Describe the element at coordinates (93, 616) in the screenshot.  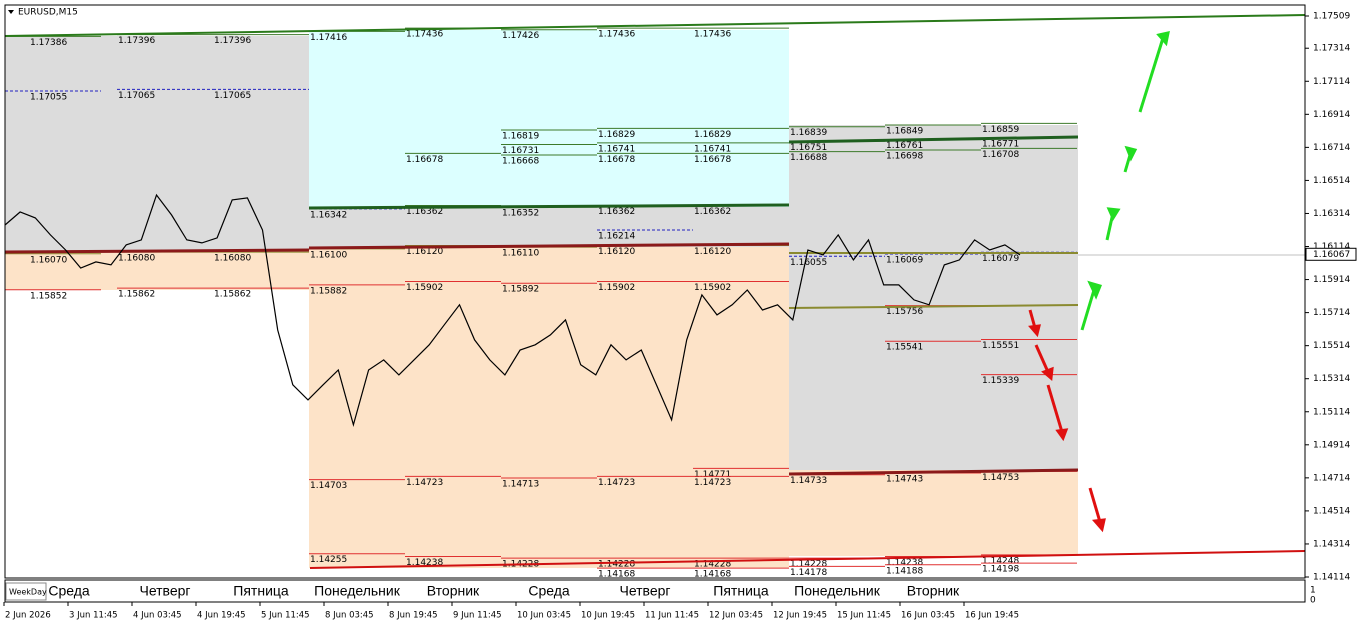
I see `time-label: 3 Jun 11:45` at that location.